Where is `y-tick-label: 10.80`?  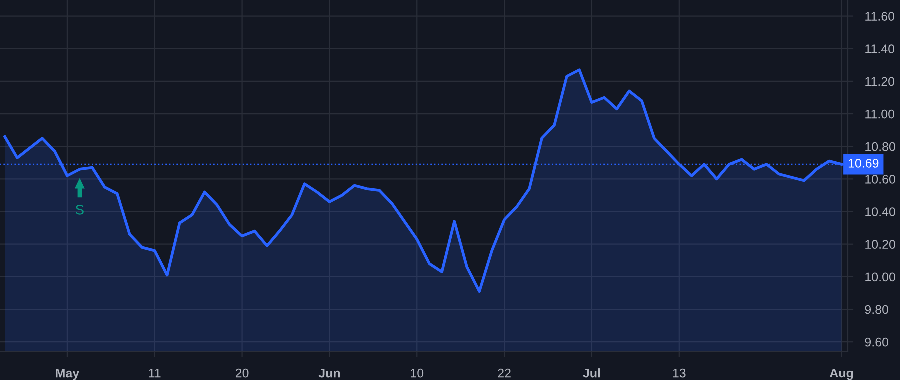
y-tick-label: 10.80 is located at coordinates (881, 147).